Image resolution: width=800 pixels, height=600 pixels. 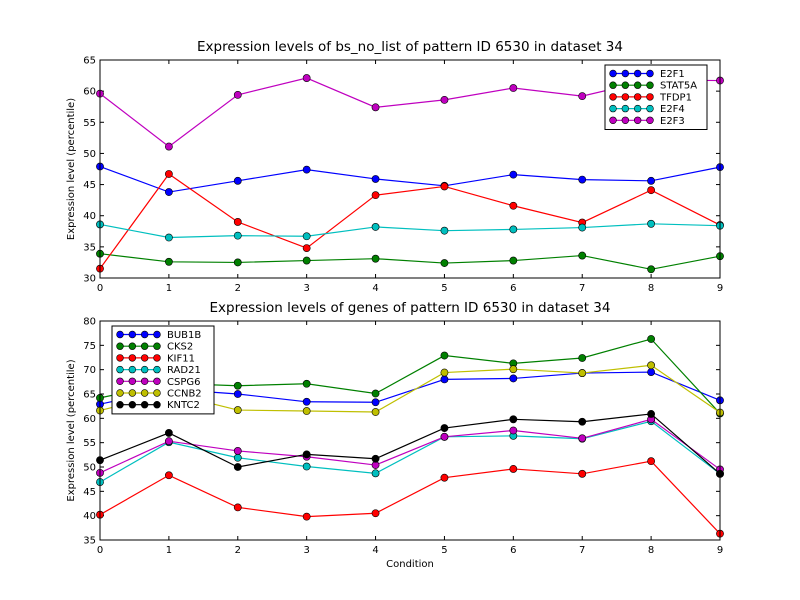 I want to click on top-chart-legend-item-e2f1: E2F1, so click(x=647, y=74).